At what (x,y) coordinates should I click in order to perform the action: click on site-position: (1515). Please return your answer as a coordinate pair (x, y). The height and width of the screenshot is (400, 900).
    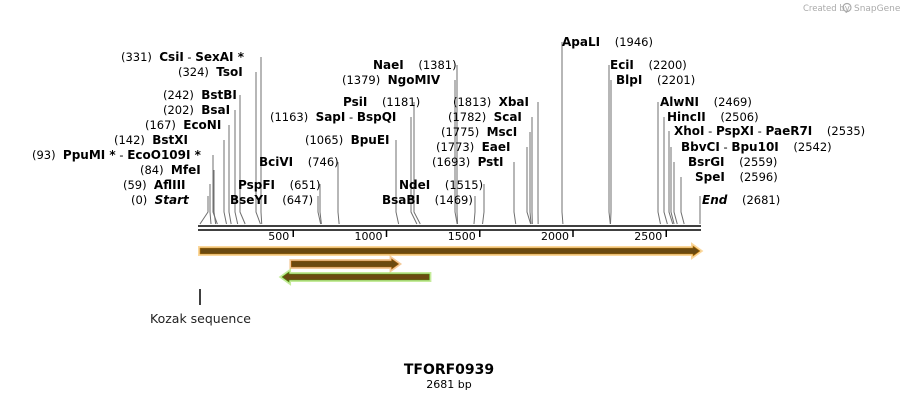
    Looking at the image, I should click on (464, 185).